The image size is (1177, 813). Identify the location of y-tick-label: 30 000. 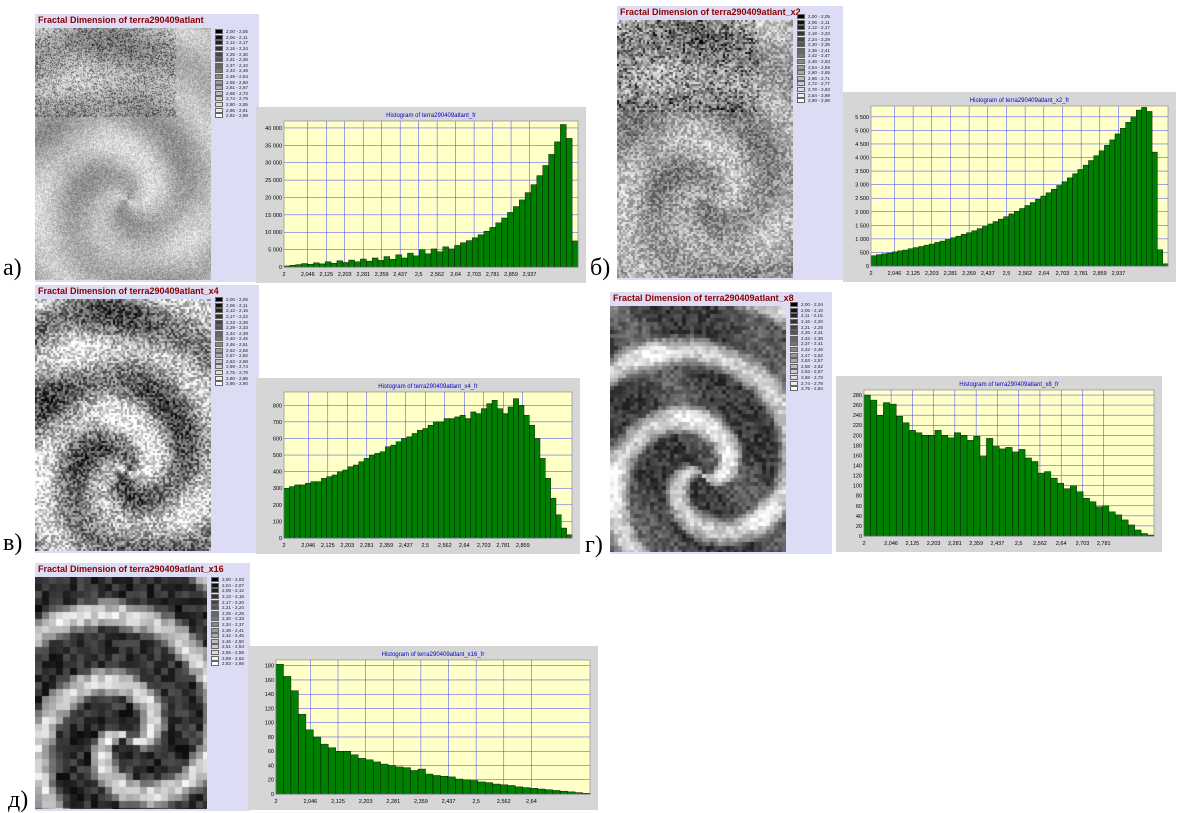
(273, 164).